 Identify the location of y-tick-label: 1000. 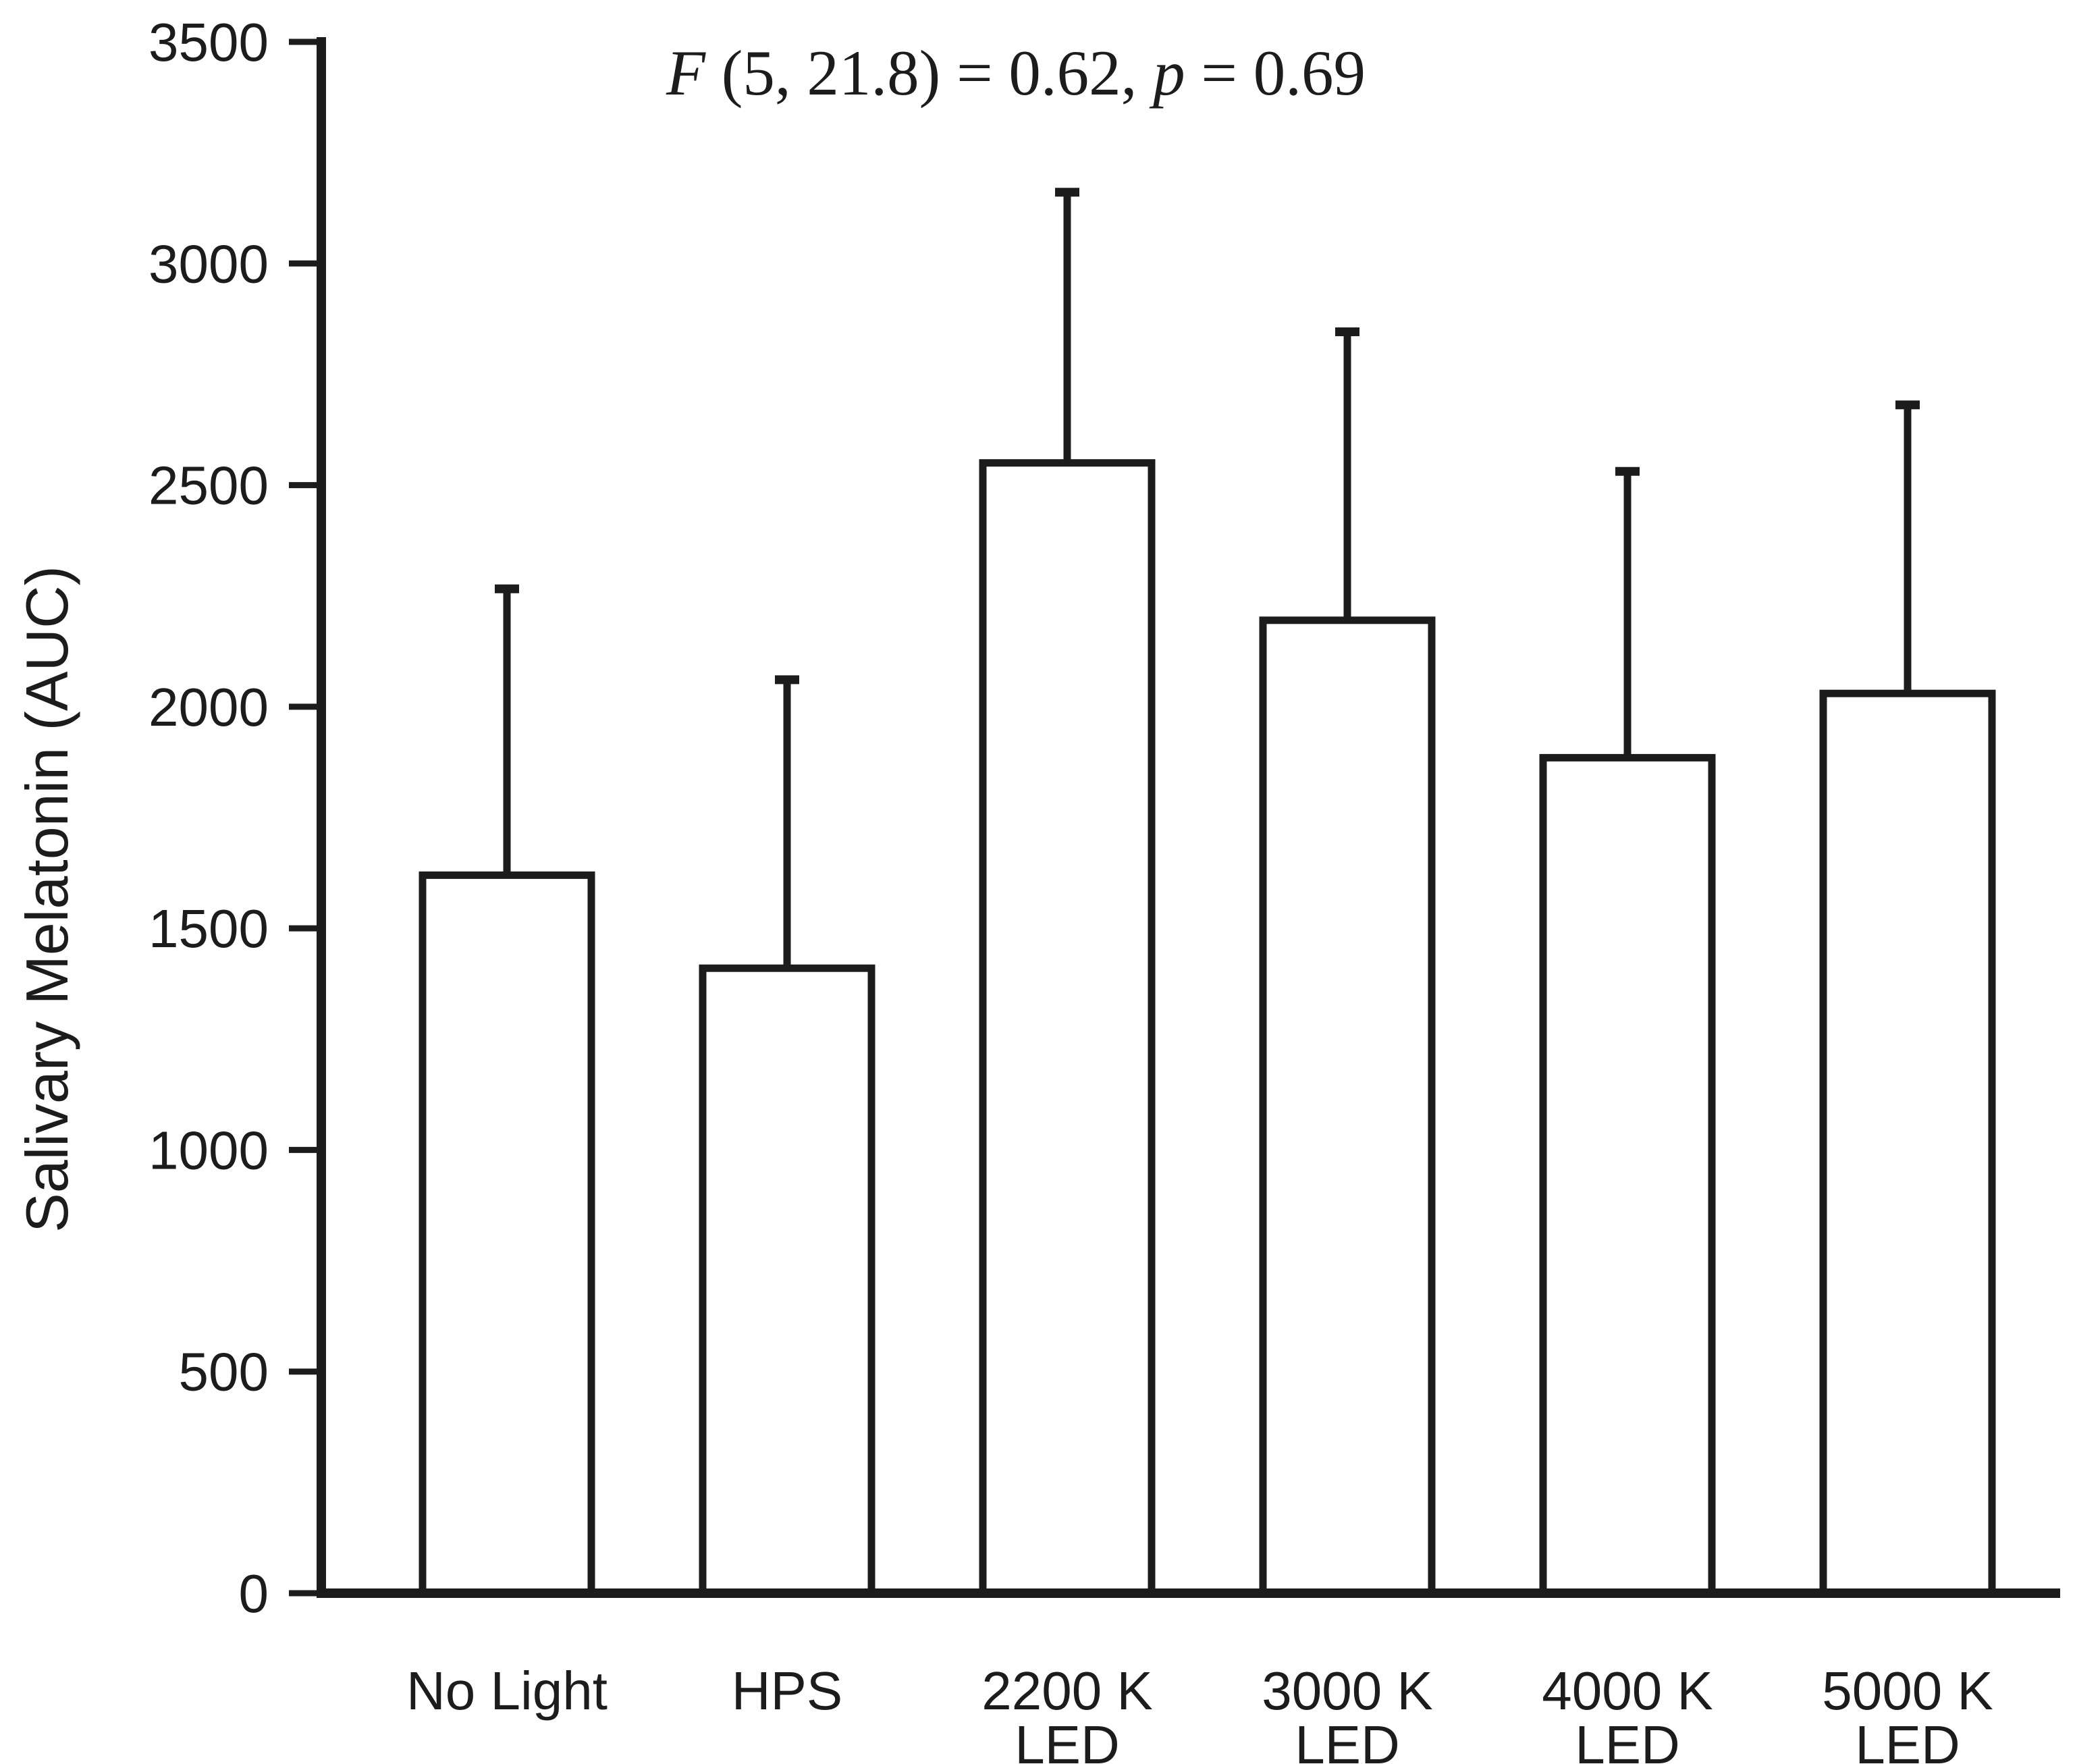
(209, 1150).